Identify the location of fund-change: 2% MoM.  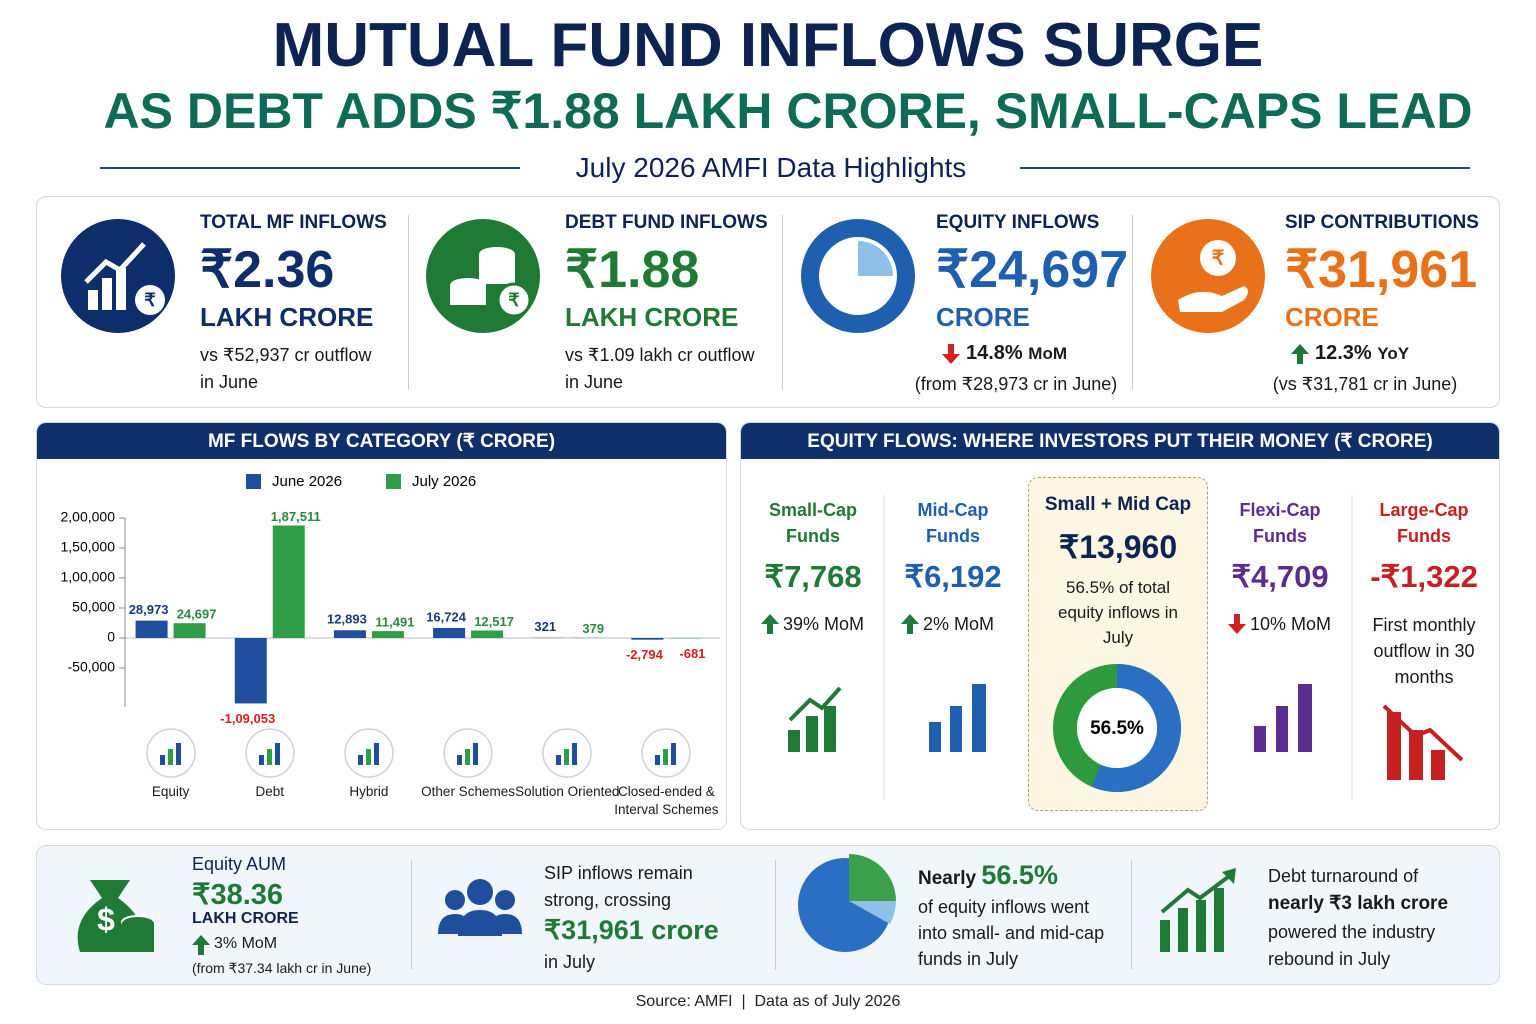
(959, 624).